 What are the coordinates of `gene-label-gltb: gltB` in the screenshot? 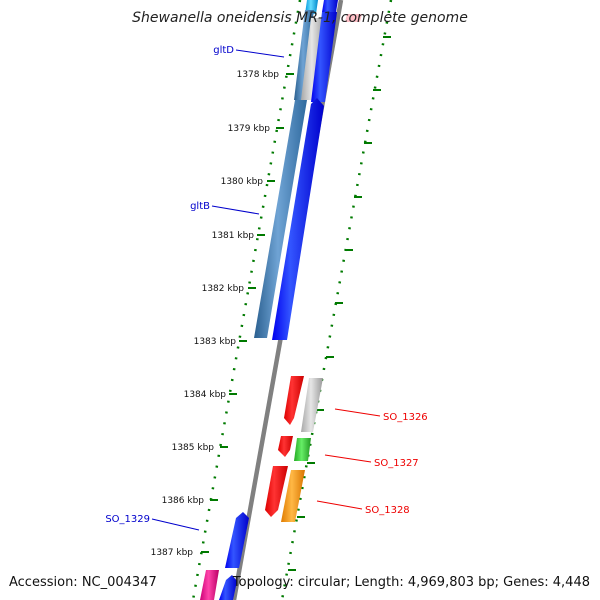 It's located at (200, 206).